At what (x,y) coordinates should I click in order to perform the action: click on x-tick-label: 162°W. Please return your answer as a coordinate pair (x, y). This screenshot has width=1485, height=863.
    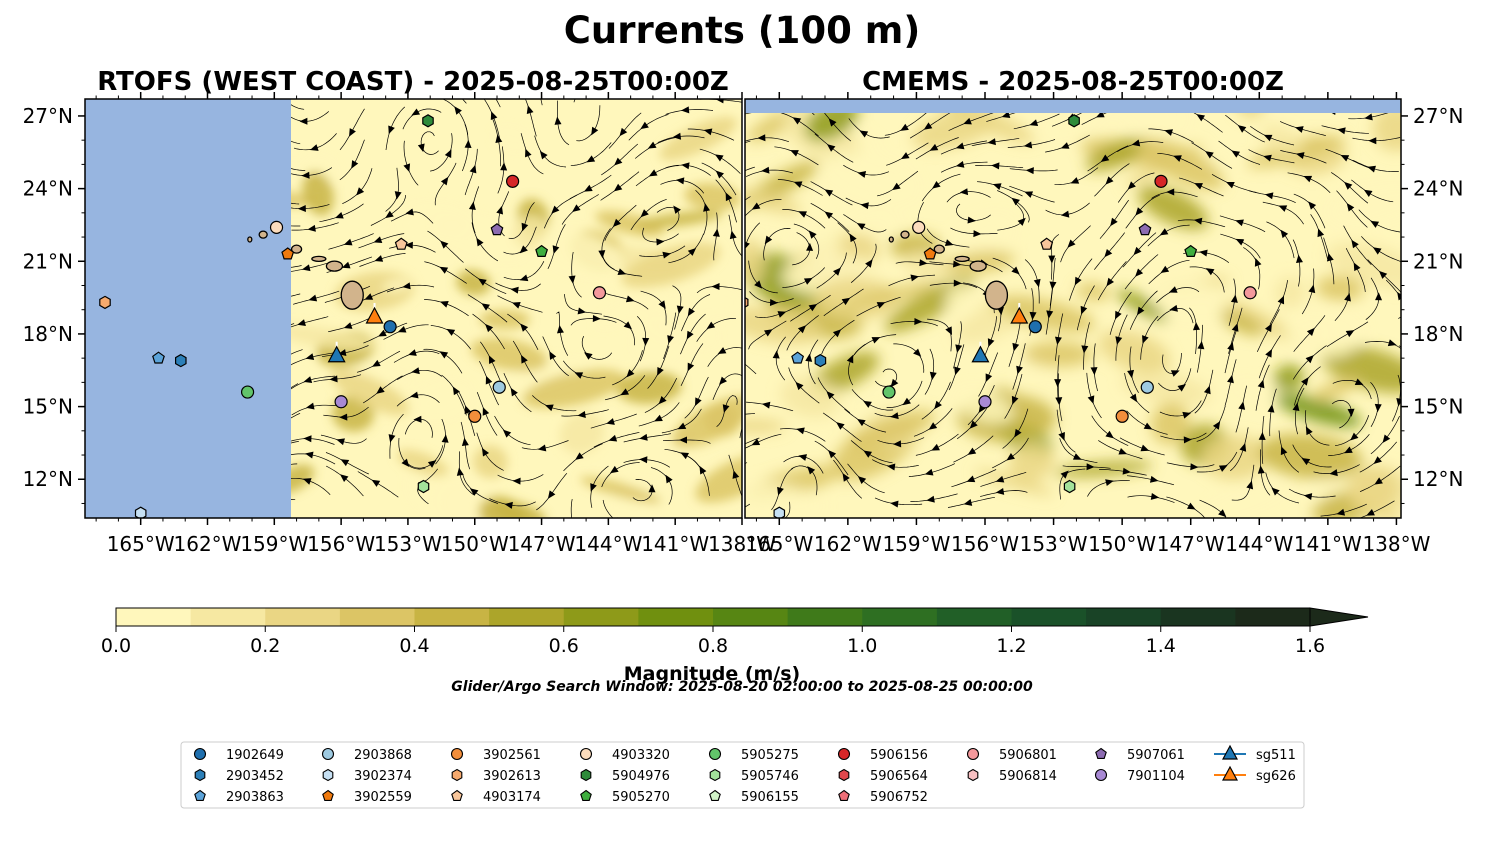
    Looking at the image, I should click on (848, 544).